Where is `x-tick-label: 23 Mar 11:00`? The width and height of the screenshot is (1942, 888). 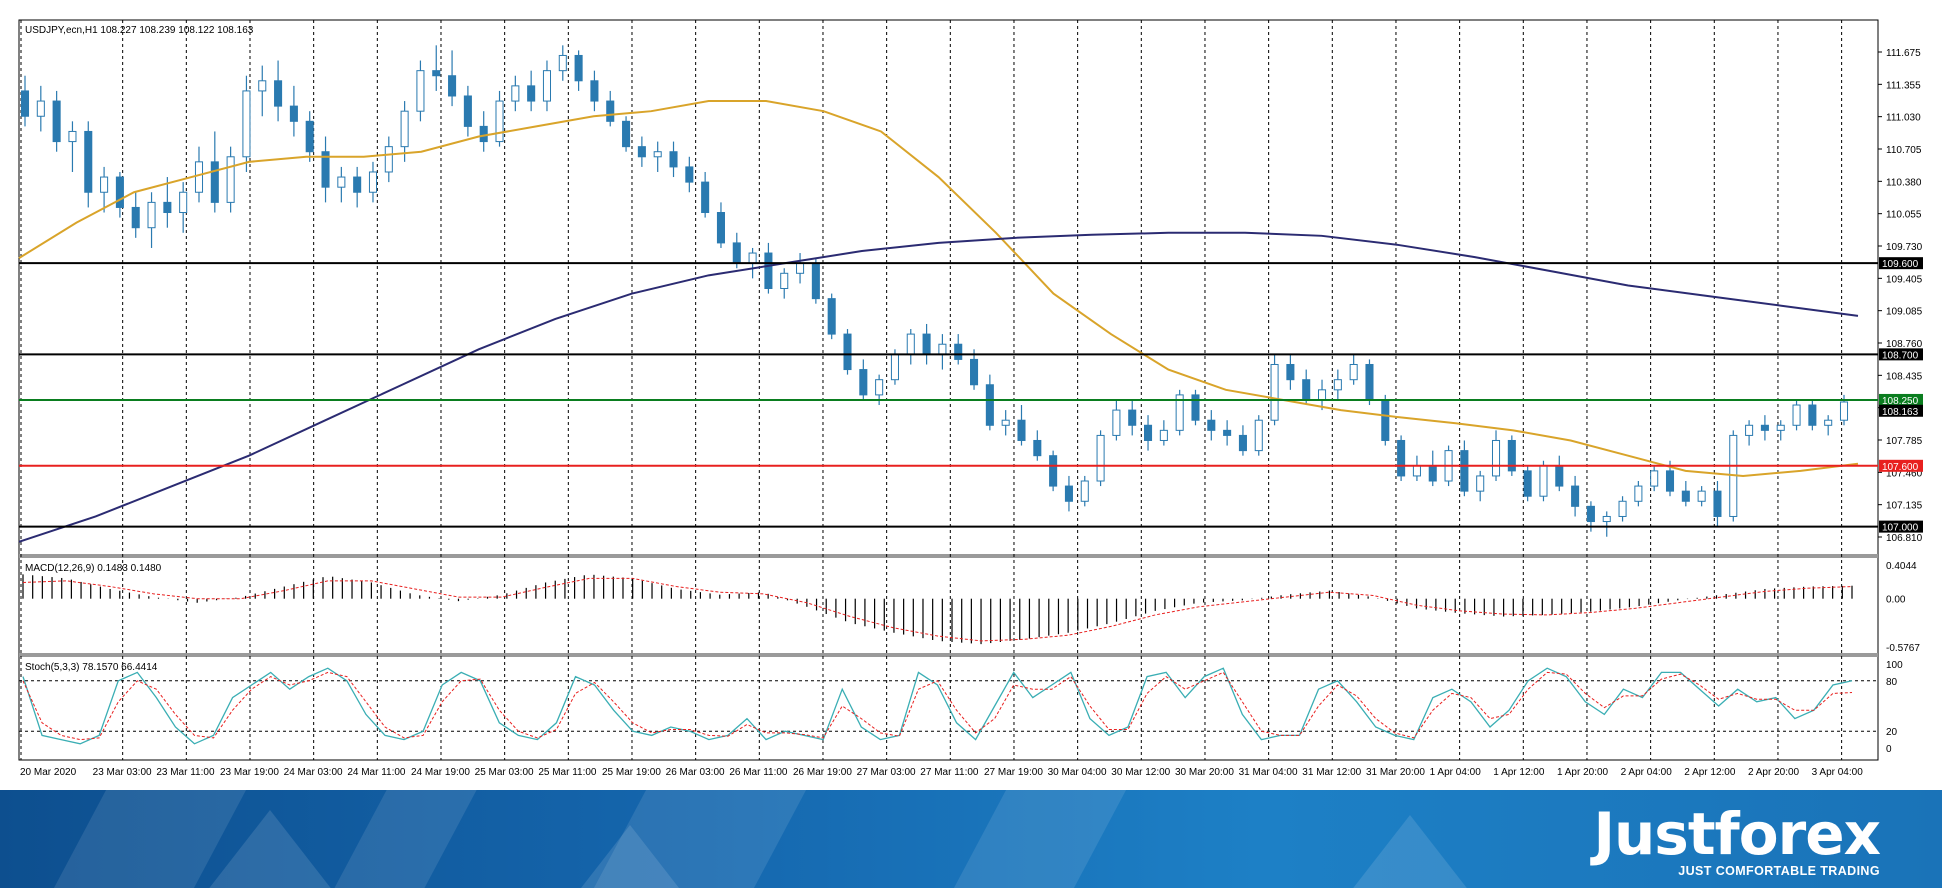 x-tick-label: 23 Mar 11:00 is located at coordinates (185, 772).